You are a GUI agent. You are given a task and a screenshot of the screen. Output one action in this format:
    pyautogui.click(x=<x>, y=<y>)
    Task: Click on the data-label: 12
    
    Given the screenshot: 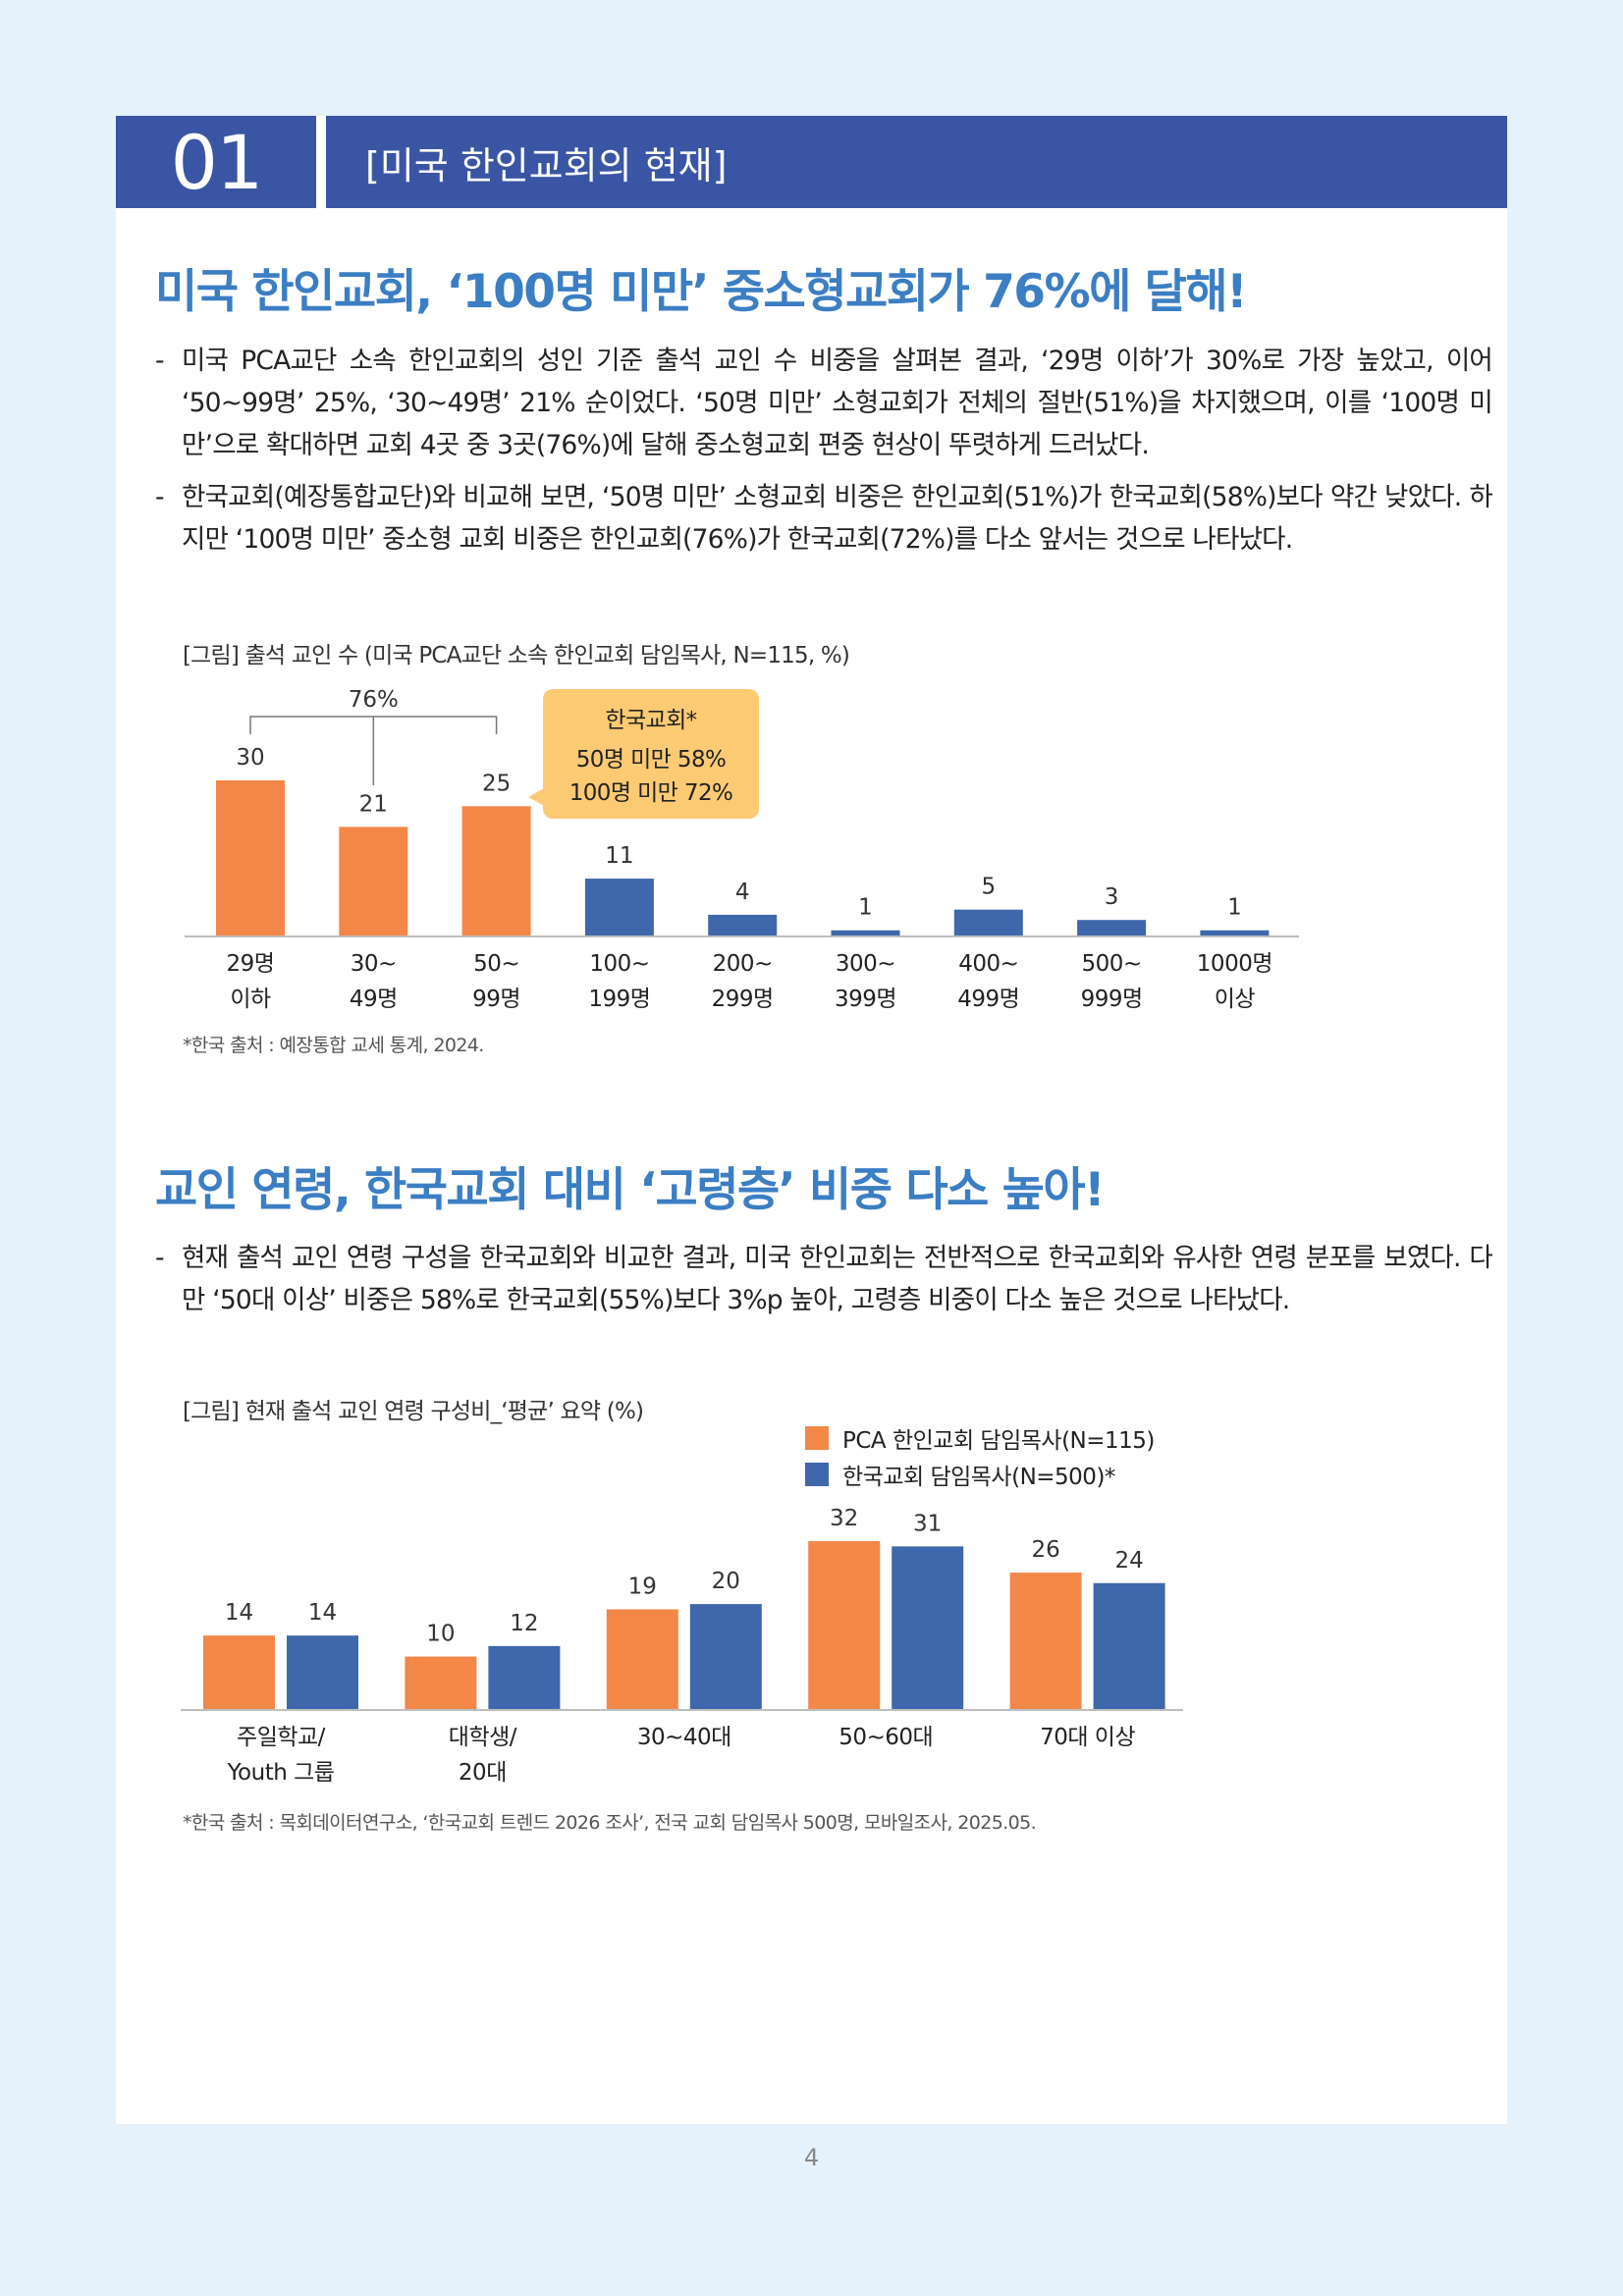 What is the action you would take?
    pyautogui.click(x=524, y=1623)
    